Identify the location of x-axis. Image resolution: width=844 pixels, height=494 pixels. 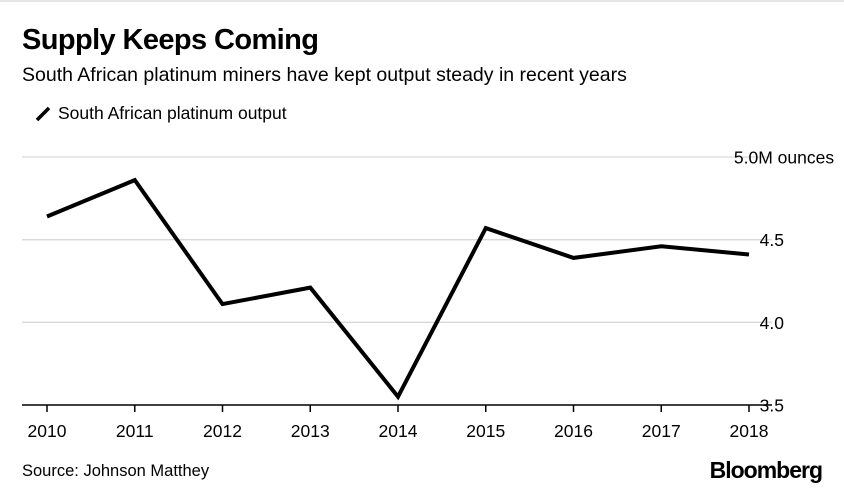
(397, 408).